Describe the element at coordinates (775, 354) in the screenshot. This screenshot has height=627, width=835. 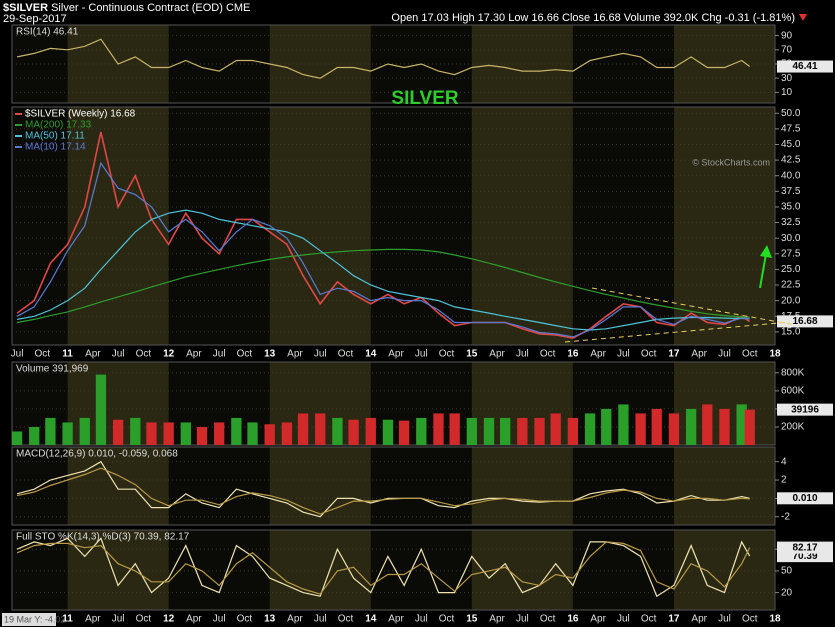
I see `x-tick-label: 18` at that location.